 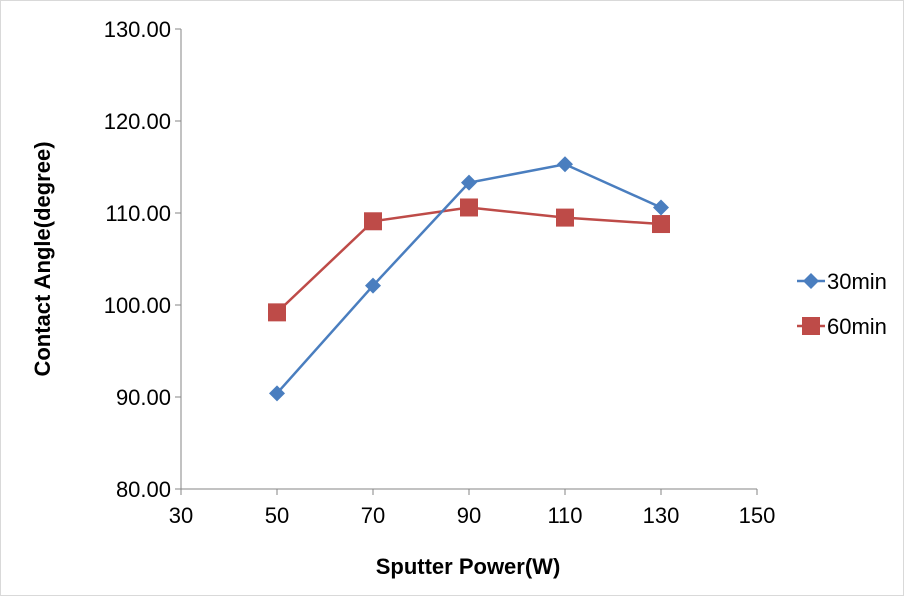 I want to click on y-tick-label: 130.00, so click(x=137, y=29).